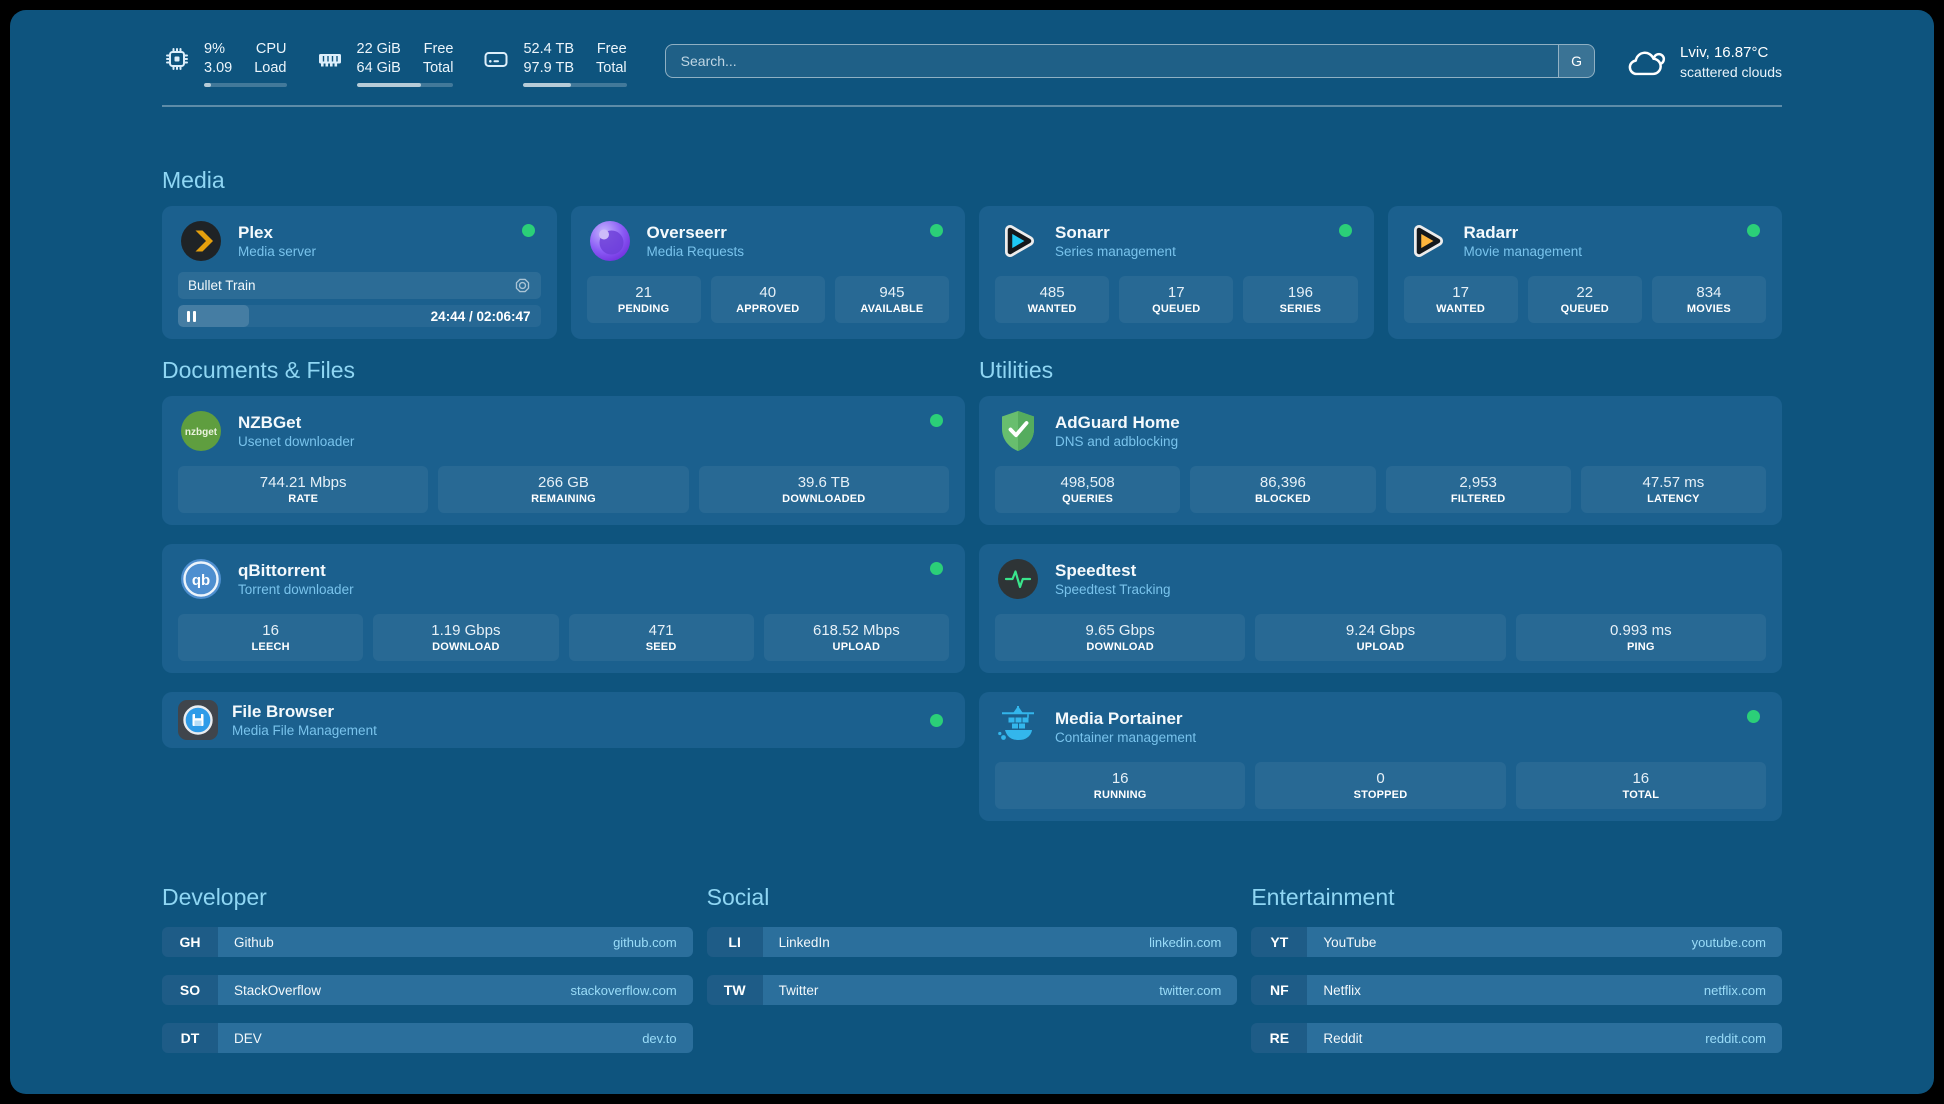 This screenshot has width=1944, height=1104. Describe the element at coordinates (1018, 431) in the screenshot. I see `adguard-logo-icon` at that location.